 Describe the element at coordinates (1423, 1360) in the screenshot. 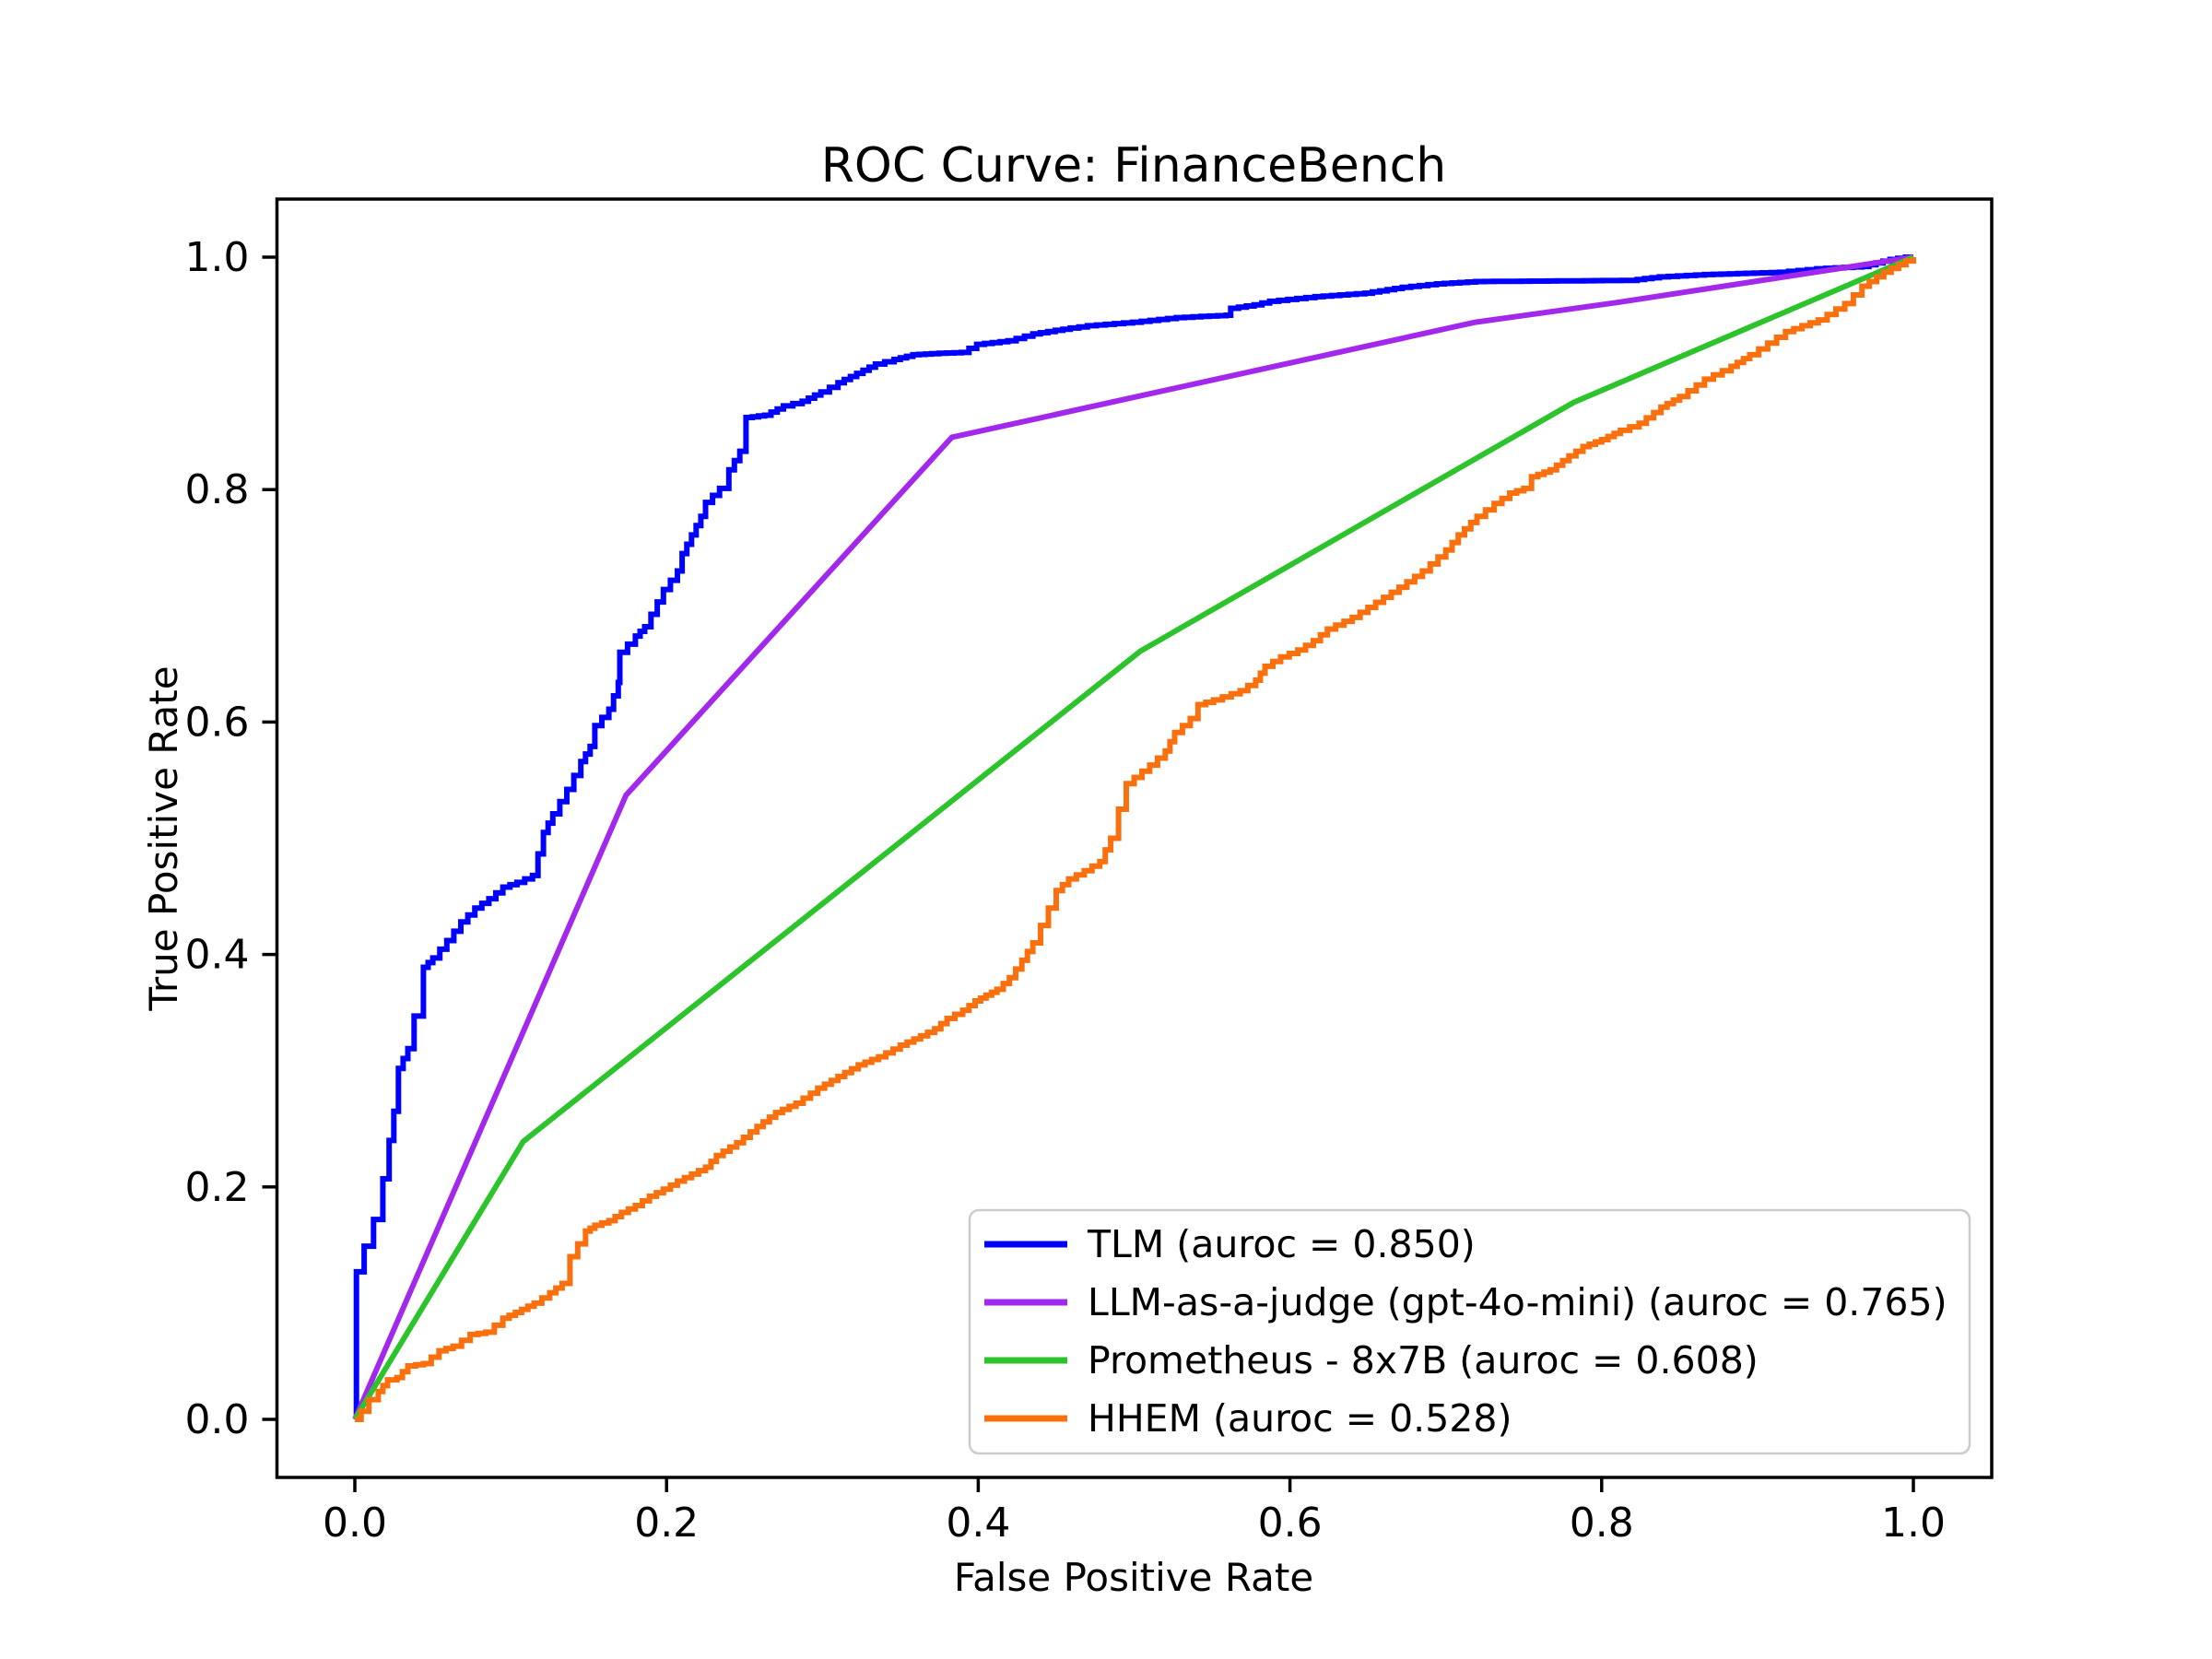

I see `legend-entry-label: Prometheus - 8x7B (auroc = 0.608)` at that location.